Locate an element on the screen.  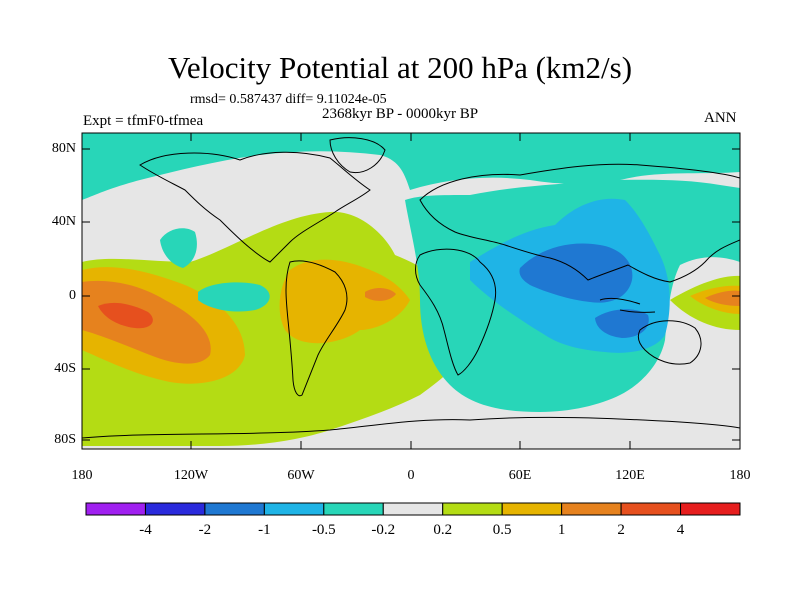
contour-blue-asia is located at coordinates (576, 273).